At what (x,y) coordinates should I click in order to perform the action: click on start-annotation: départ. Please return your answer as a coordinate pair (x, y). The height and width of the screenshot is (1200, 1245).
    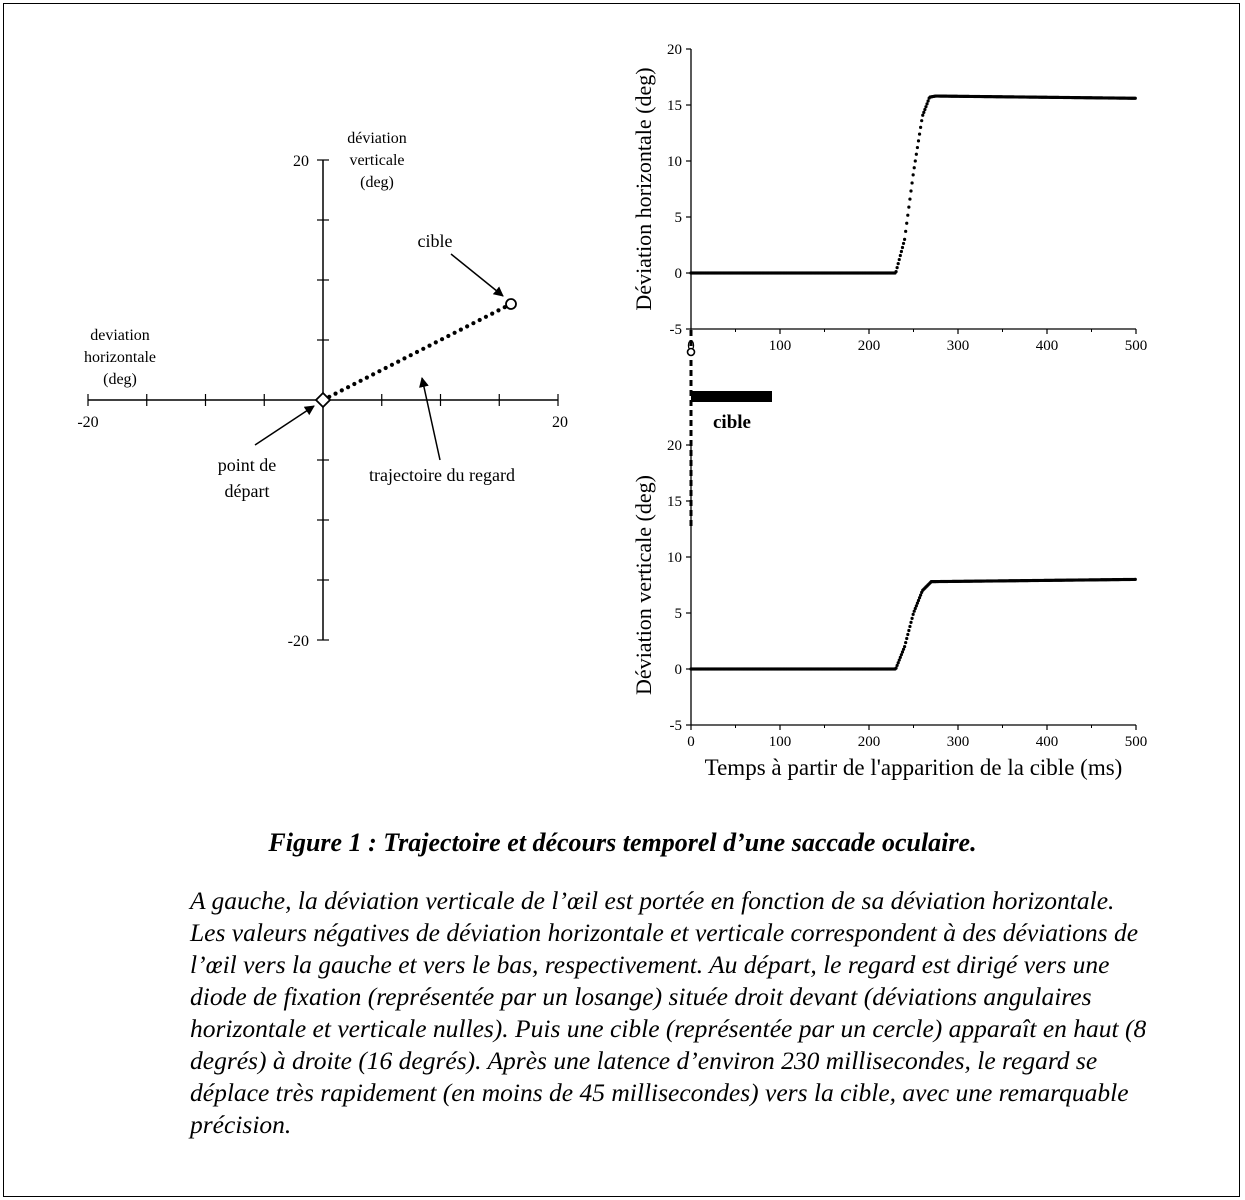
    Looking at the image, I should click on (247, 491).